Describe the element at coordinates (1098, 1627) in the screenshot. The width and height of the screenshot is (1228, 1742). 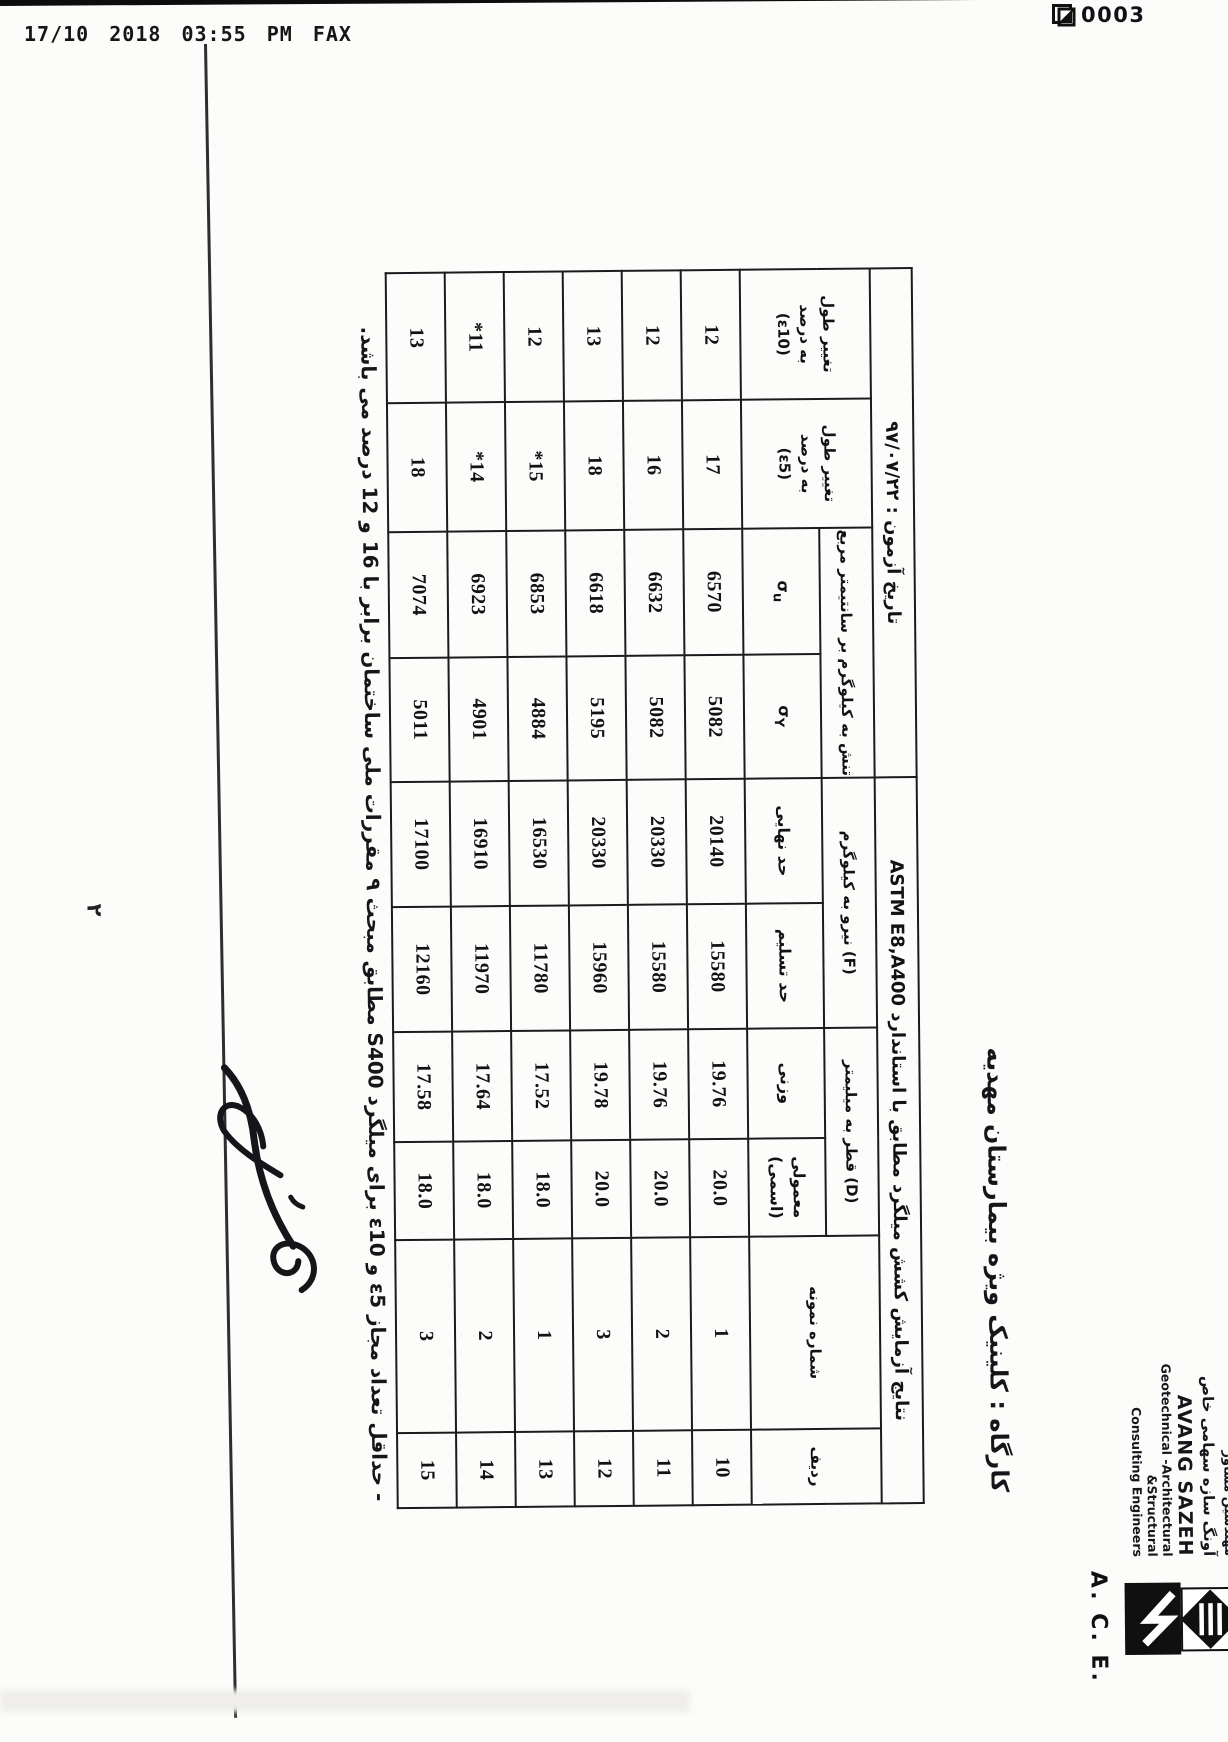
I see `ace-abbreviation: A. C. E.` at that location.